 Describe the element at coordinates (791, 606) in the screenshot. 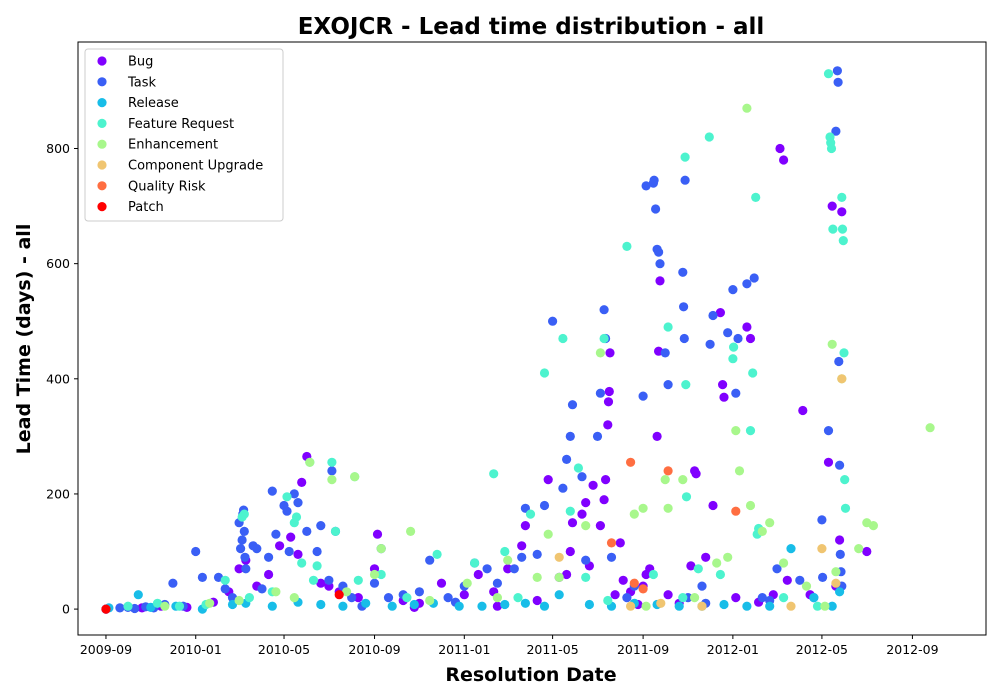

I see `data-point-component-upgrade` at that location.